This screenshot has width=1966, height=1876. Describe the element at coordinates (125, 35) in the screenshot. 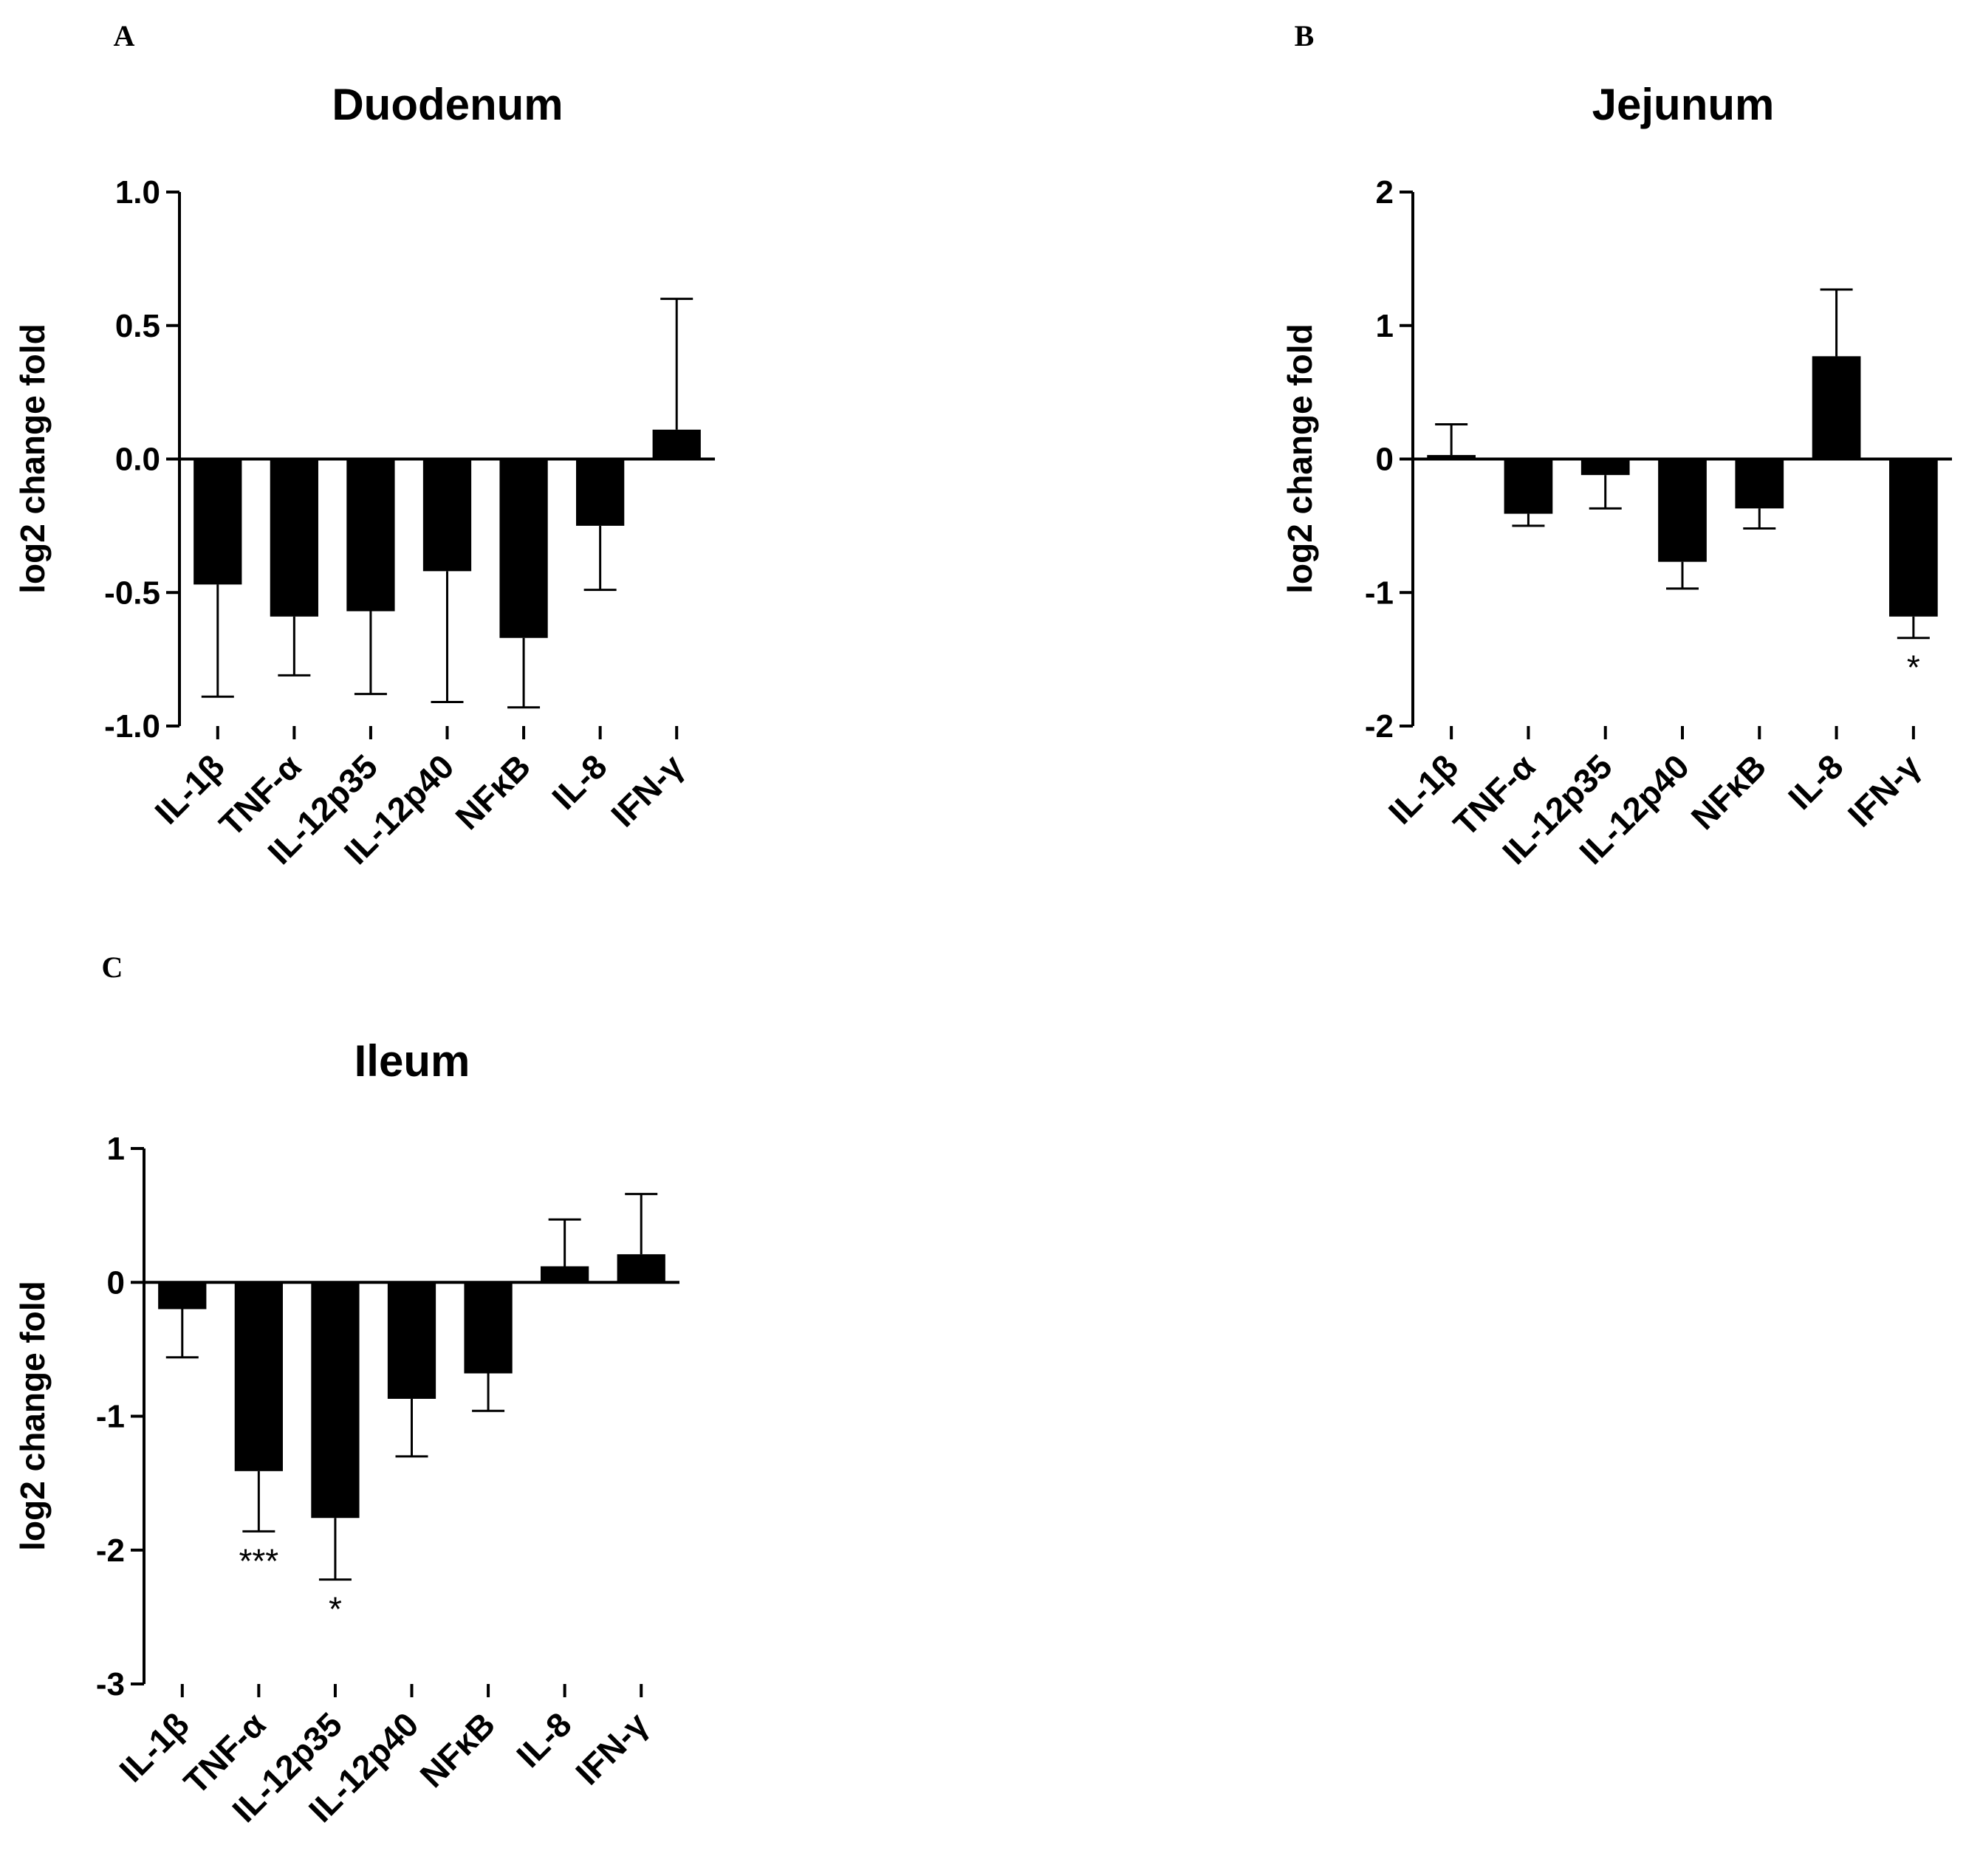

I see `panel-letter: A` at that location.